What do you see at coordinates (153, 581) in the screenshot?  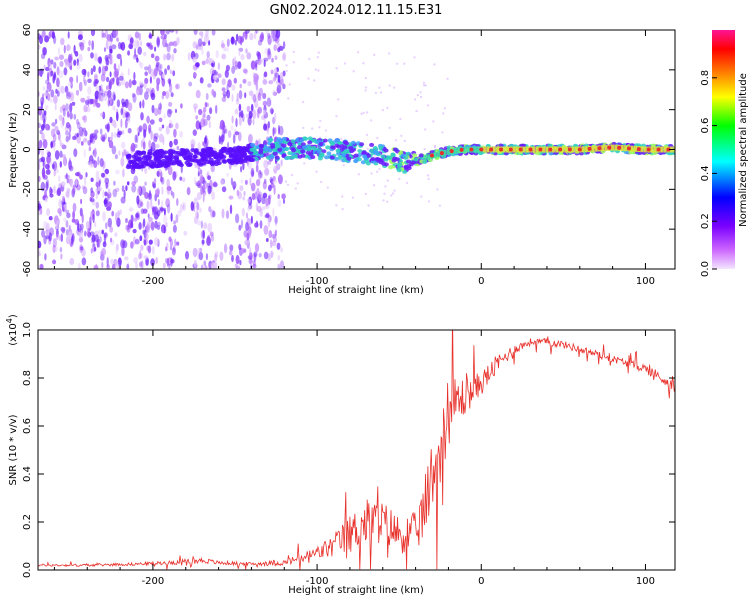 I see `snr-xtick-label: -200` at bounding box center [153, 581].